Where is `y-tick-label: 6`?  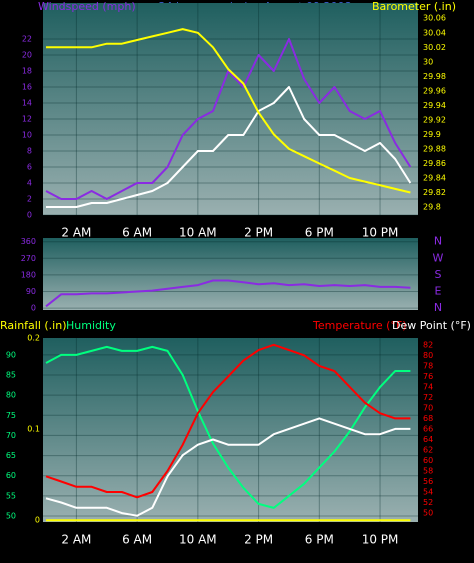
y-tick-label: 6 is located at coordinates (29, 167).